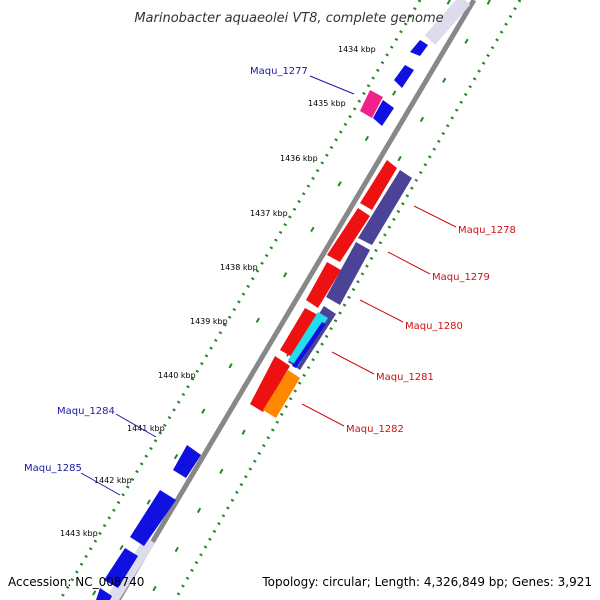  I want to click on accession-text: Accession: NC_008740, so click(76, 582).